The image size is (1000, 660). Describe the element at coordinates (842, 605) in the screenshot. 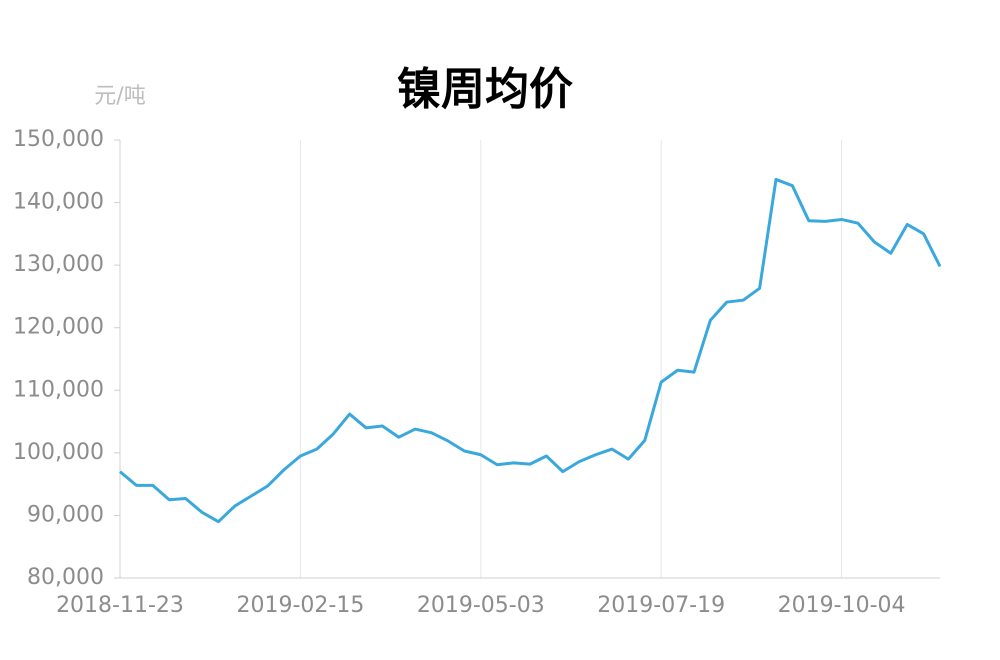

I see `x-tick-label: 2019-10-04` at that location.